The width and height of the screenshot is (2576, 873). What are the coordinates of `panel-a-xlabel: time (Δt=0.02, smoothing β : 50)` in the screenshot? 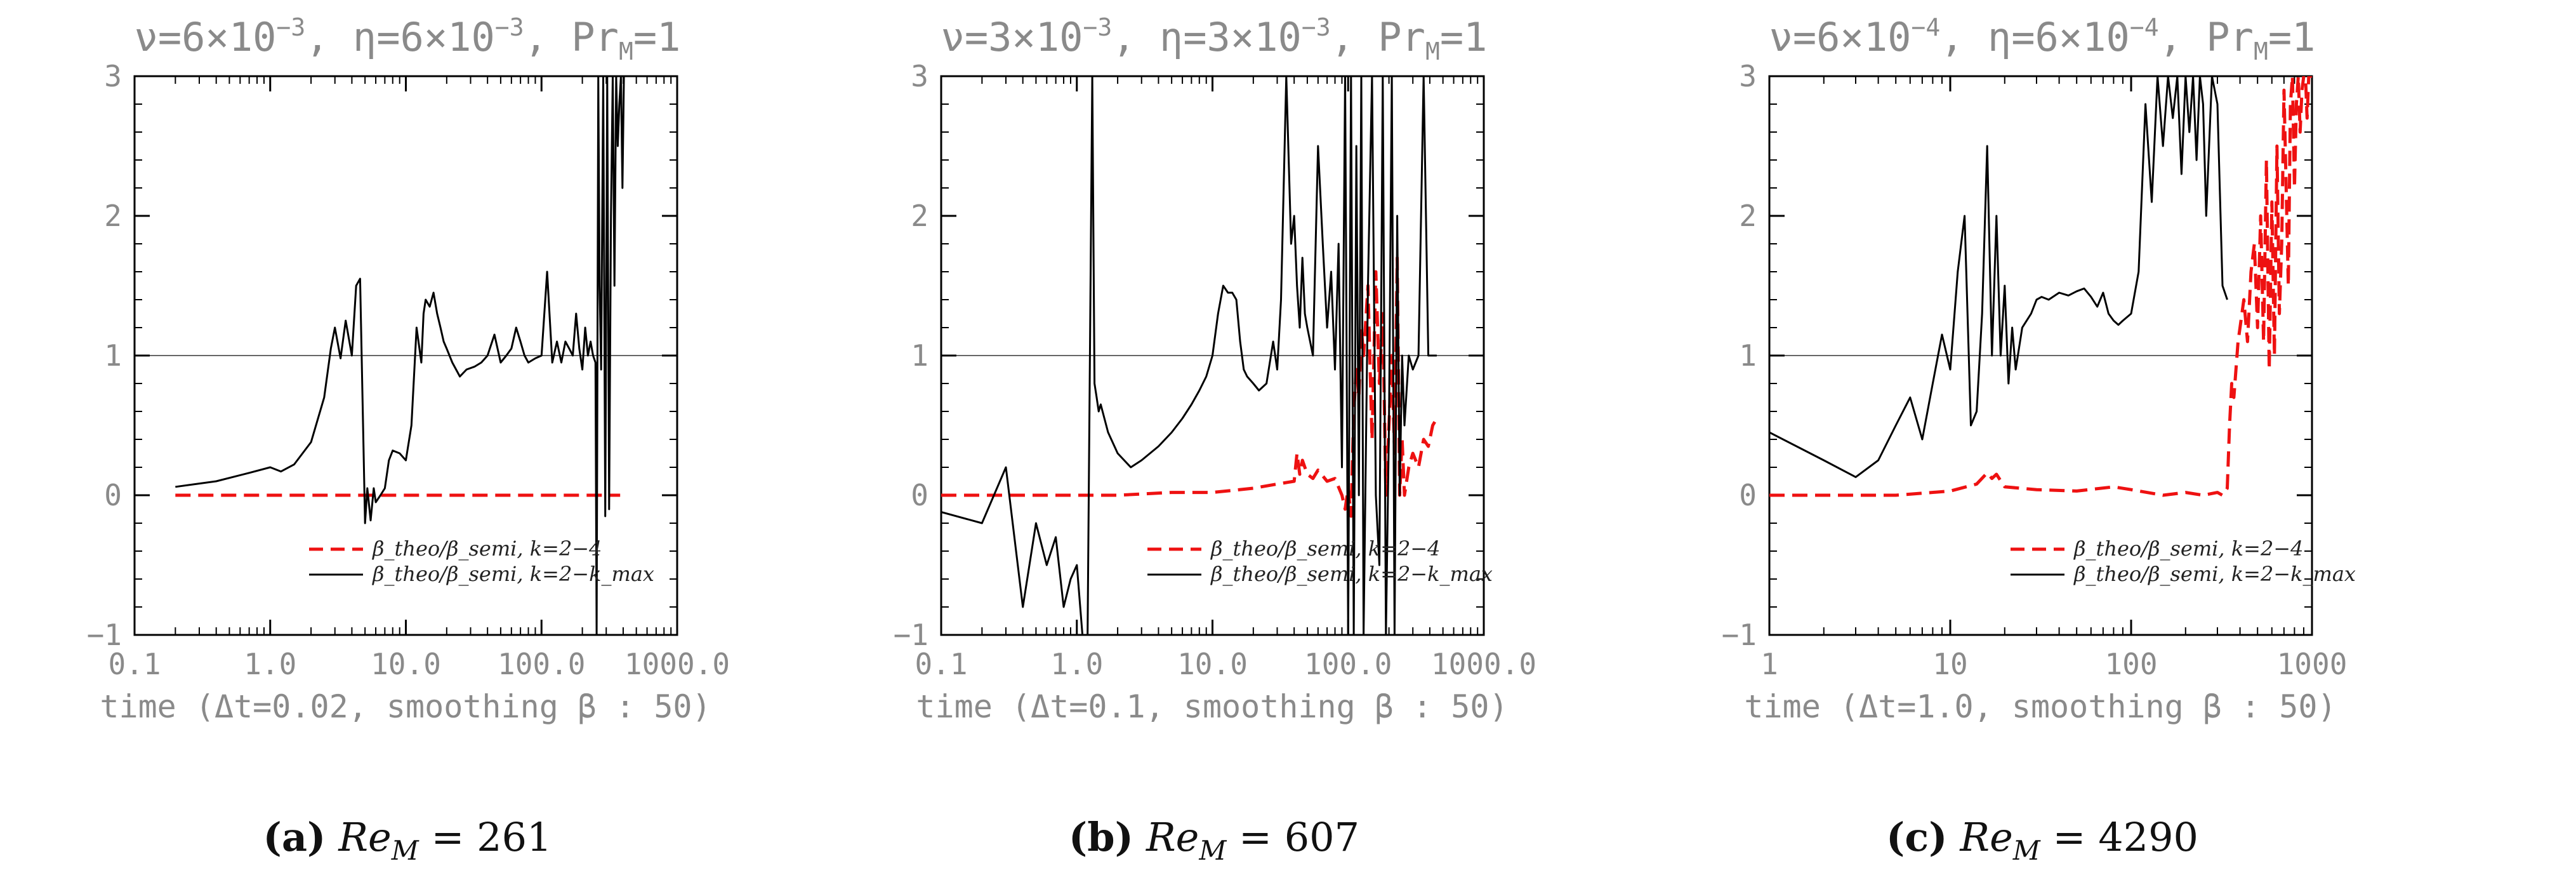 It's located at (406, 706).